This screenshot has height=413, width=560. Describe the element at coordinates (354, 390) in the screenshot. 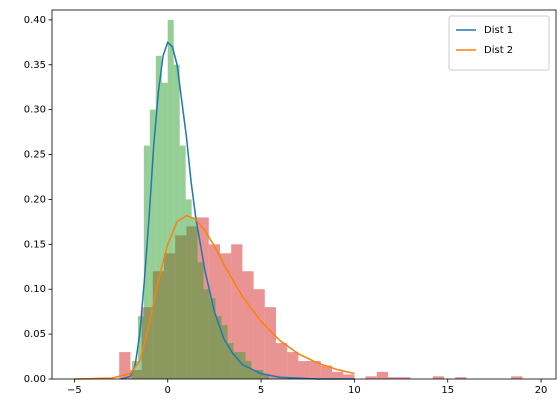

I see `x-tick-label: 10` at that location.